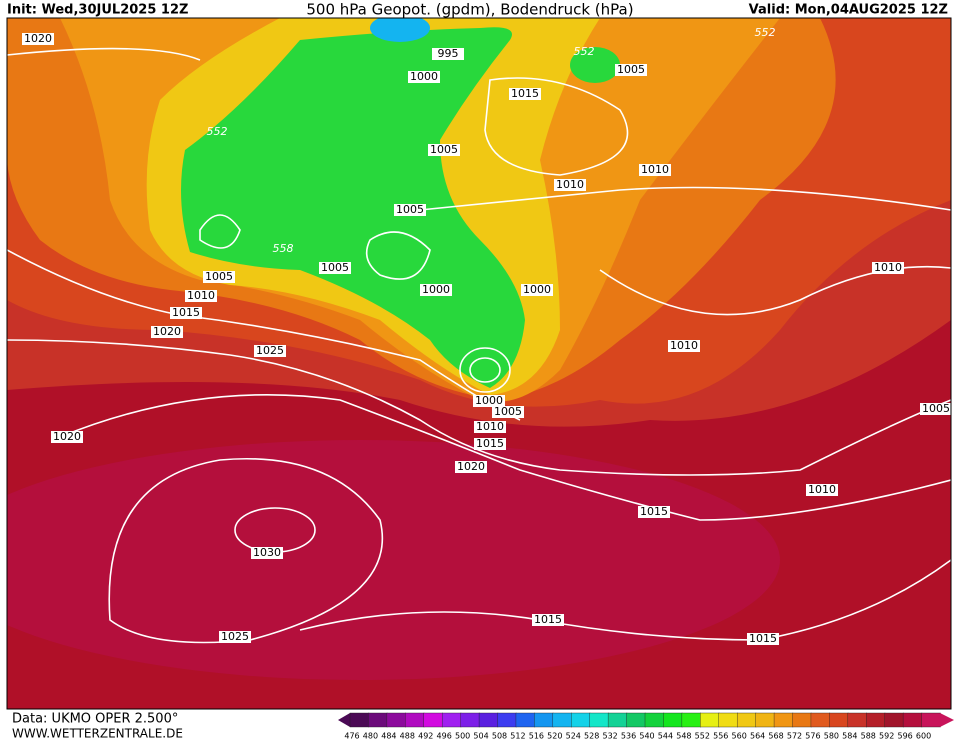 This screenshot has width=959, height=741. What do you see at coordinates (904, 736) in the screenshot?
I see `colorbar-label: 596` at bounding box center [904, 736].